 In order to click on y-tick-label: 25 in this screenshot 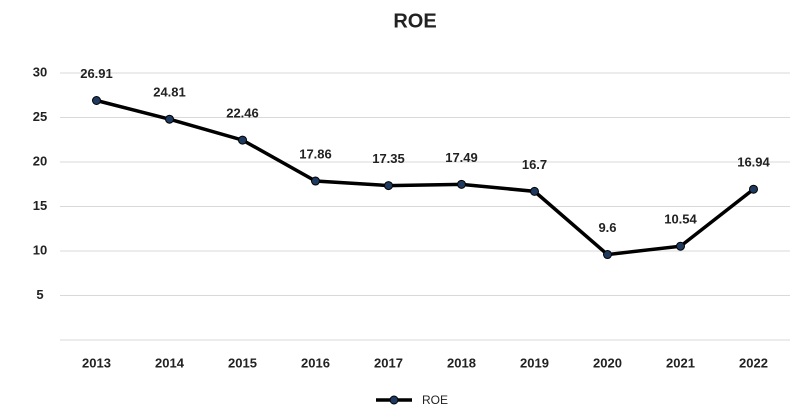, I will do `click(40, 116)`.